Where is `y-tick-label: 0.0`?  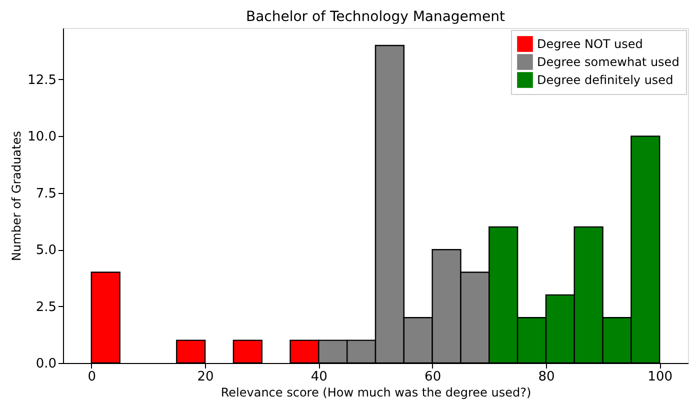 y-tick-label: 0.0 is located at coordinates (46, 364).